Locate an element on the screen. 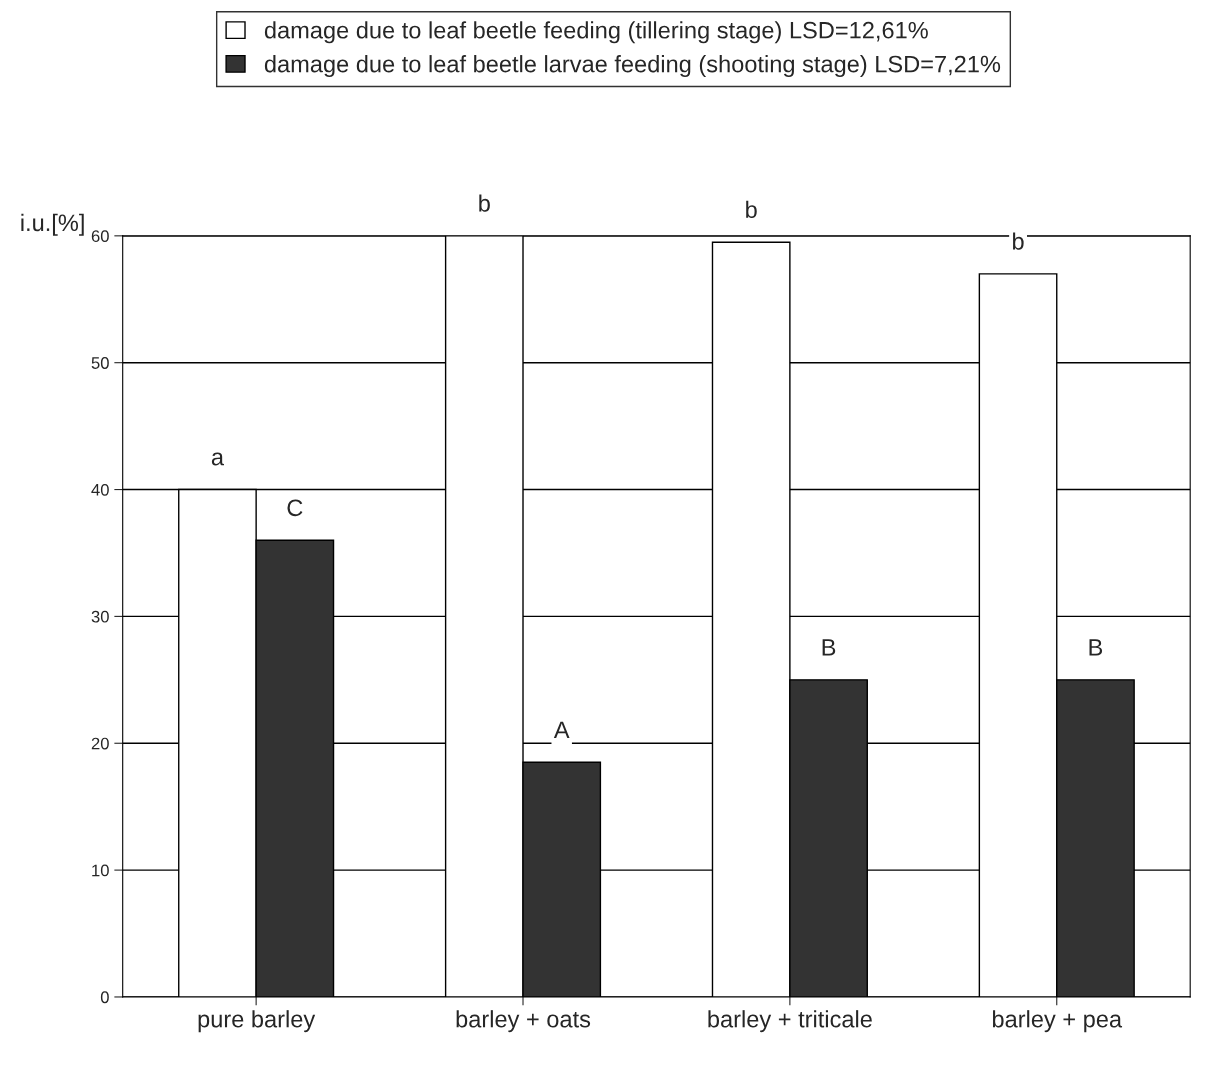 The height and width of the screenshot is (1072, 1227). x-tick-label: barley + triticale is located at coordinates (790, 1021).